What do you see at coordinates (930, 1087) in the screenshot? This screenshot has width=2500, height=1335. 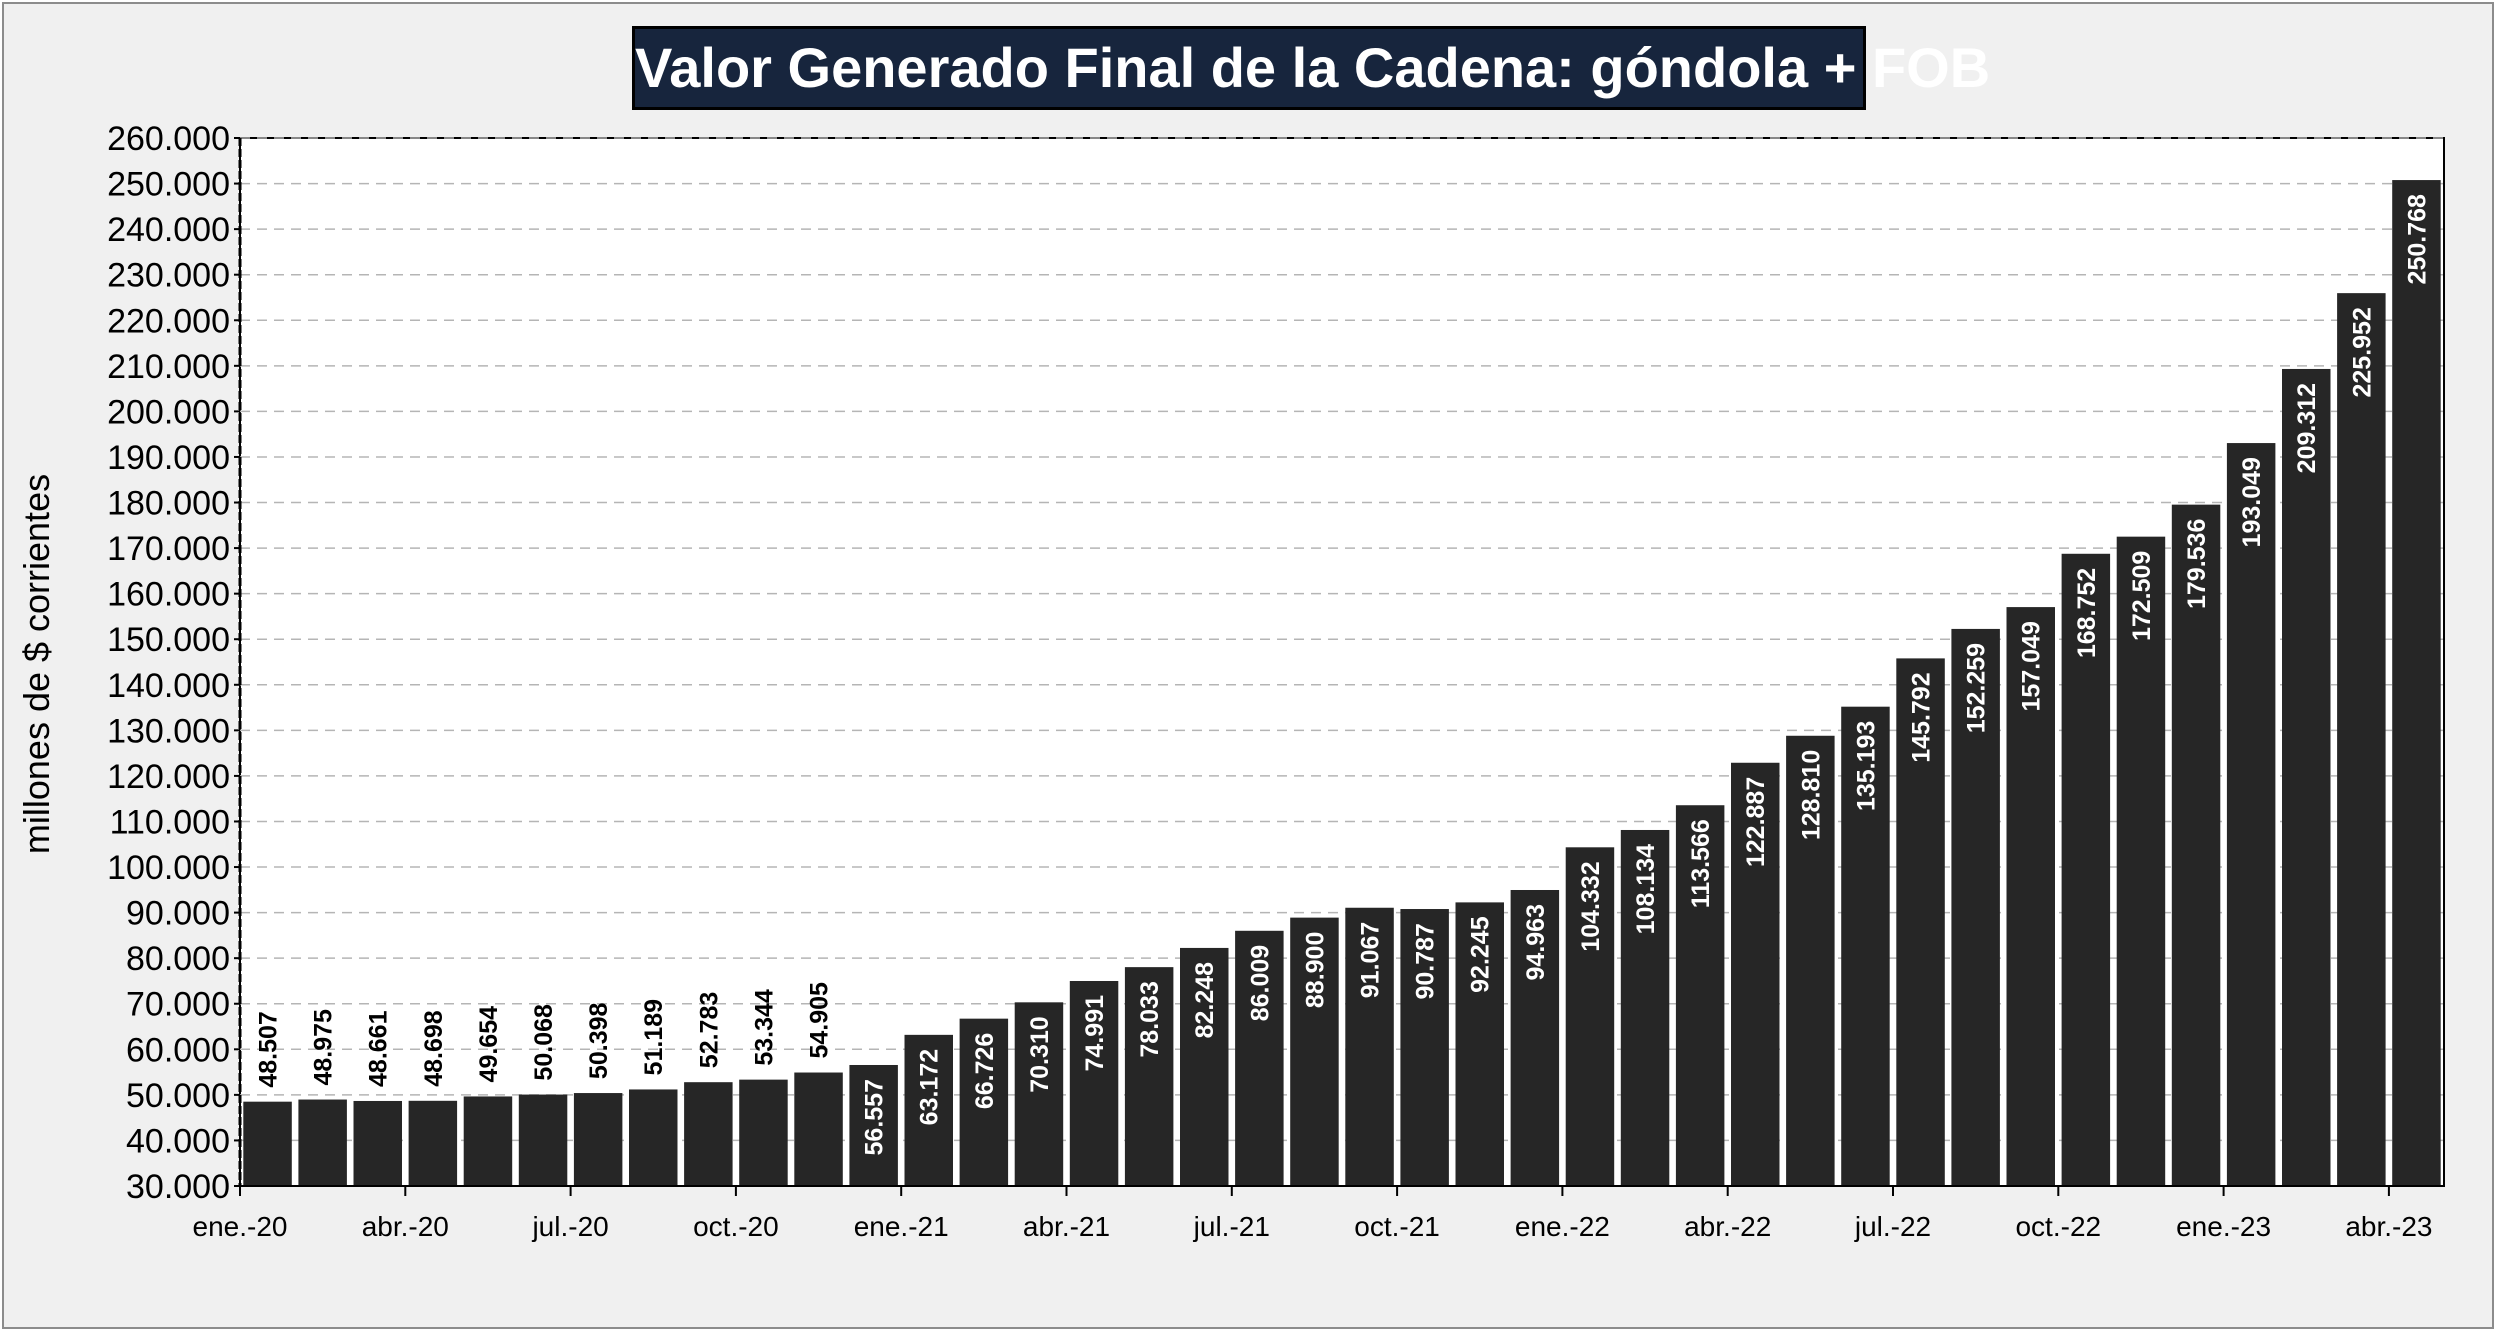 I see `data-label: 63.172` at bounding box center [930, 1087].